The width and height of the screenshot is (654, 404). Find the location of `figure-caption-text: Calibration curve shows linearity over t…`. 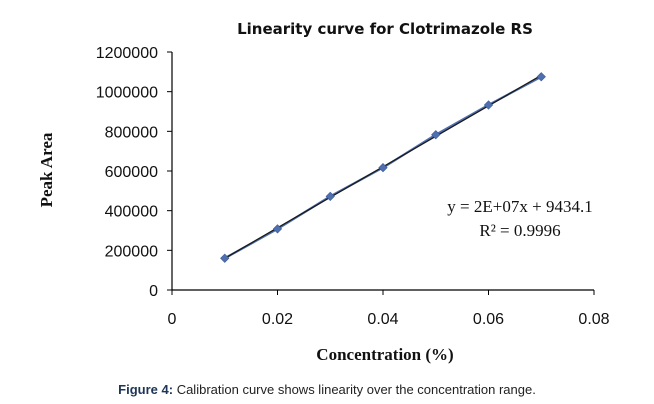

figure-caption-text: Calibration curve shows linearity over t… is located at coordinates (354, 389).